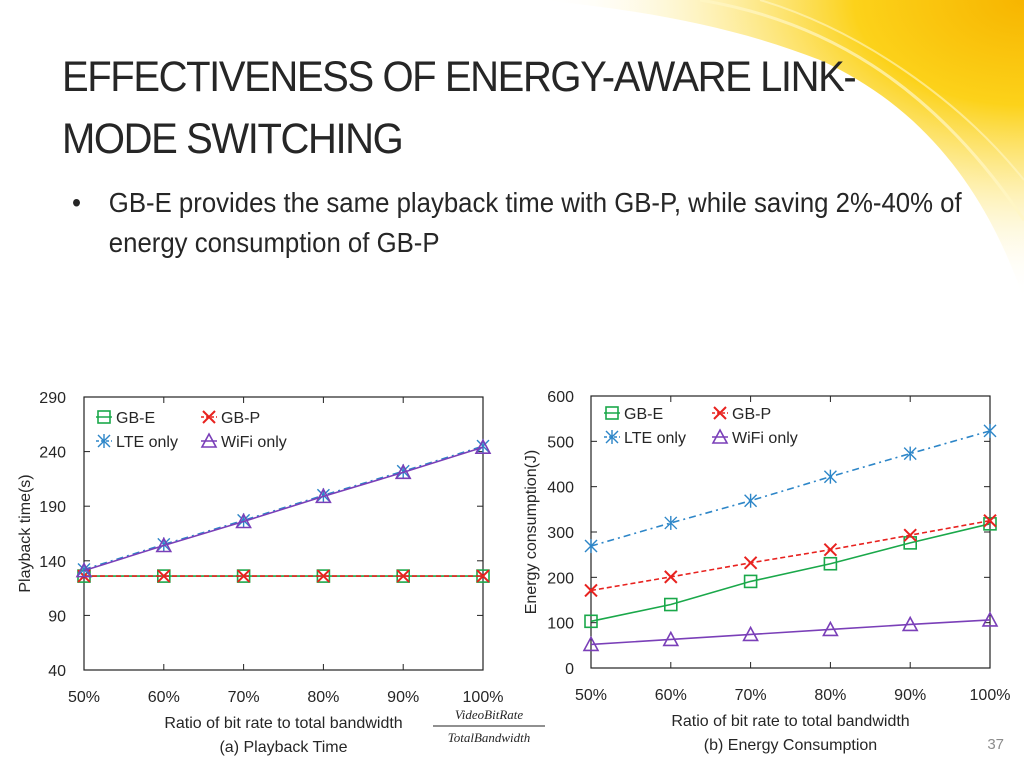 The image size is (1024, 768). Describe the element at coordinates (25, 533) in the screenshot. I see `y-axis-label: Playback time(s)` at that location.